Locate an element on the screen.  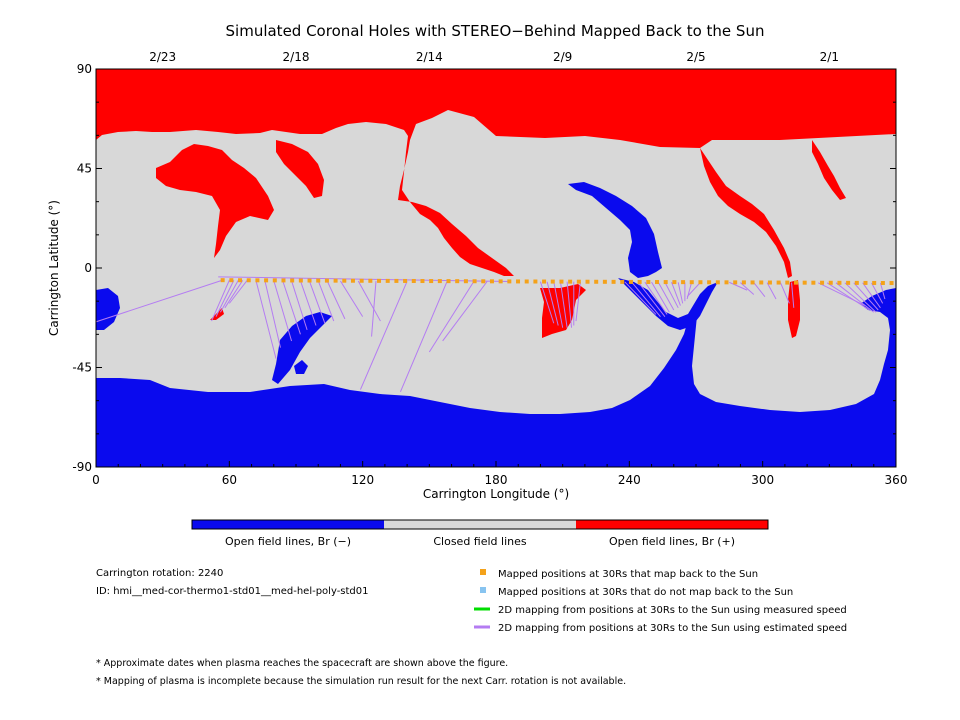
y-tick-label: -45 is located at coordinates (82, 368).